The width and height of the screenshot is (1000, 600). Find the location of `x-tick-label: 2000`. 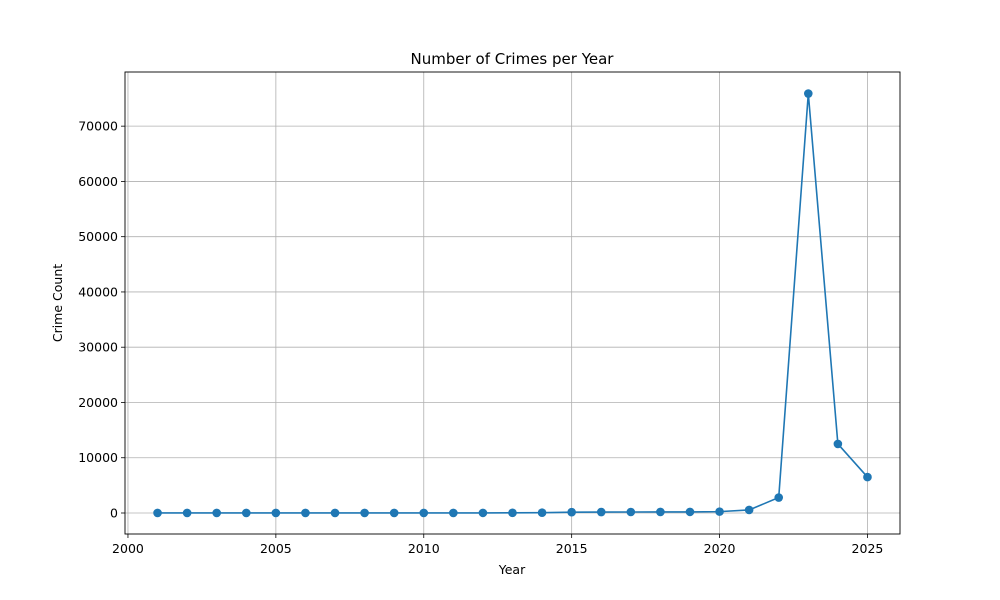

x-tick-label: 2000 is located at coordinates (128, 548).